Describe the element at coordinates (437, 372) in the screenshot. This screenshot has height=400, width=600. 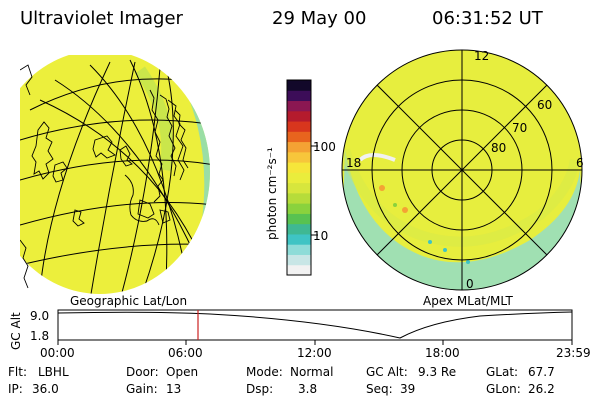
I see `gcalt-value: 9.3 Re` at that location.